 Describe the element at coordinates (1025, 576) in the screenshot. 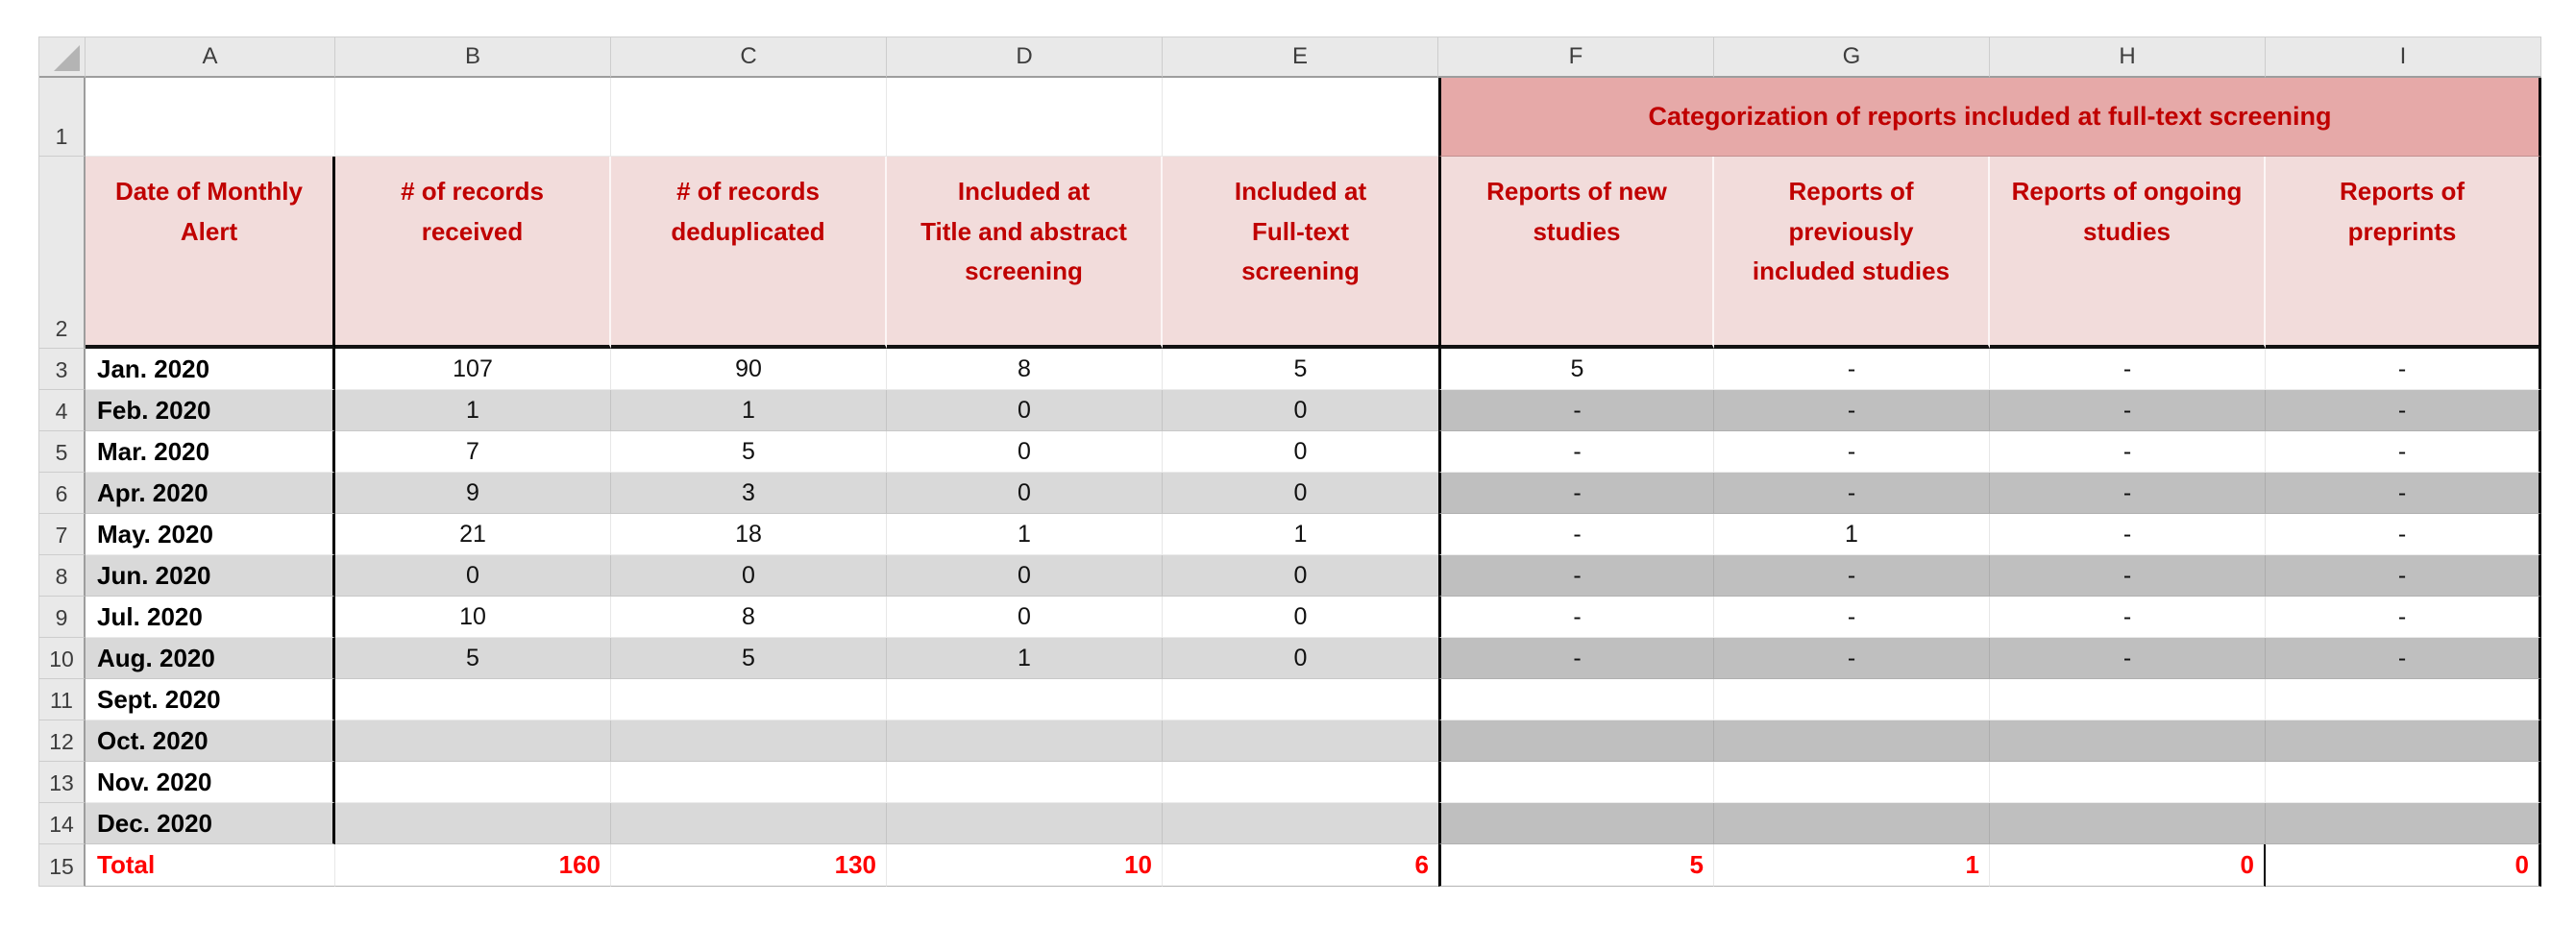

I see `cell-D8: 0` at that location.